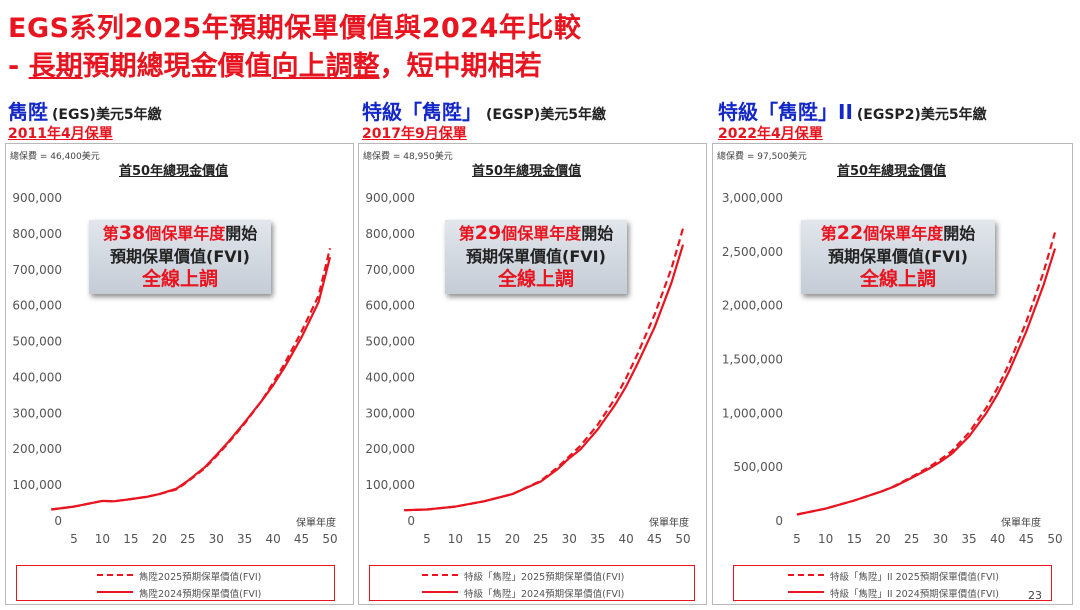  I want to click on y-tick-label: 2,000,000, so click(752, 306).